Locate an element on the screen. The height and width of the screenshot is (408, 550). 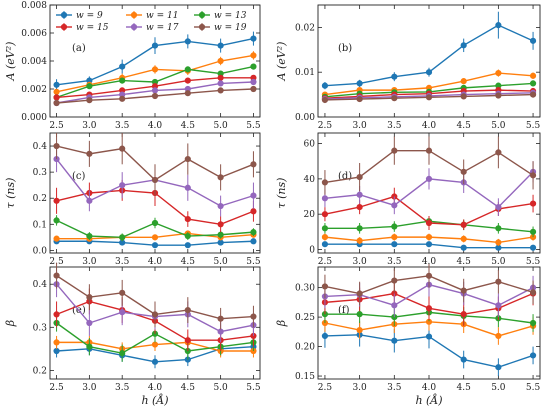
series-w=11 is located at coordinates (155, 236).